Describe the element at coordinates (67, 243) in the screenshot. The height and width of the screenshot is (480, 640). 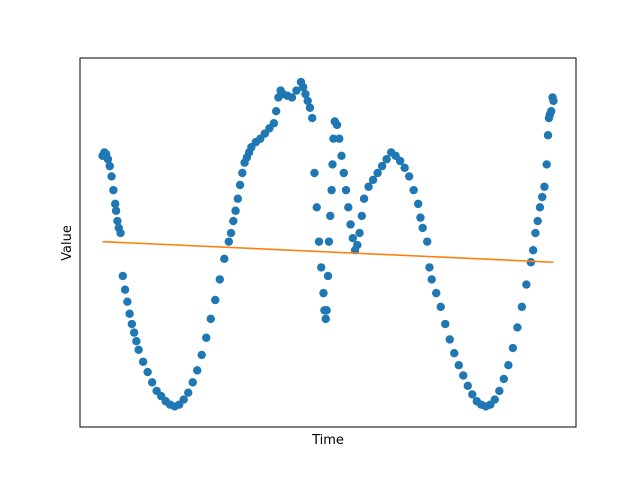
I see `y-axis-label: Value` at that location.